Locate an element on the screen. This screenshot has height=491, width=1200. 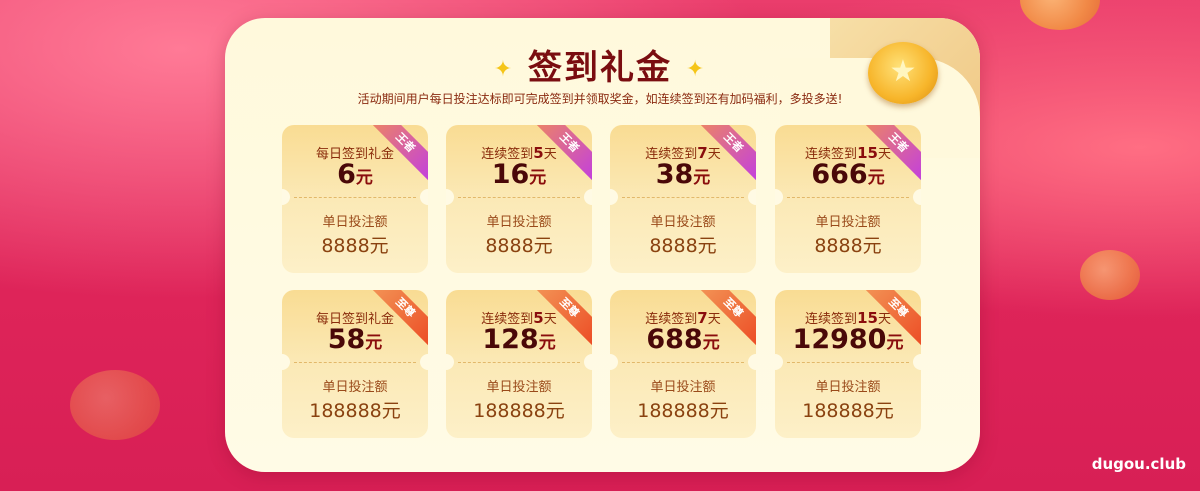
amount-value: 12980 is located at coordinates (839, 339).